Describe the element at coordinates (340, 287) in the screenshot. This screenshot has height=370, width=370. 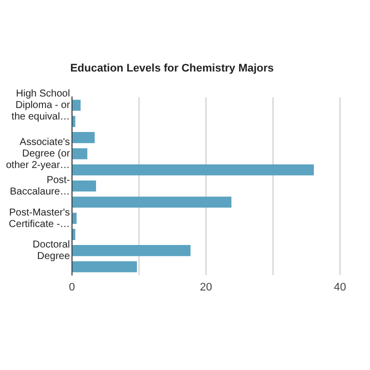
I see `x-tick-label: 40` at that location.